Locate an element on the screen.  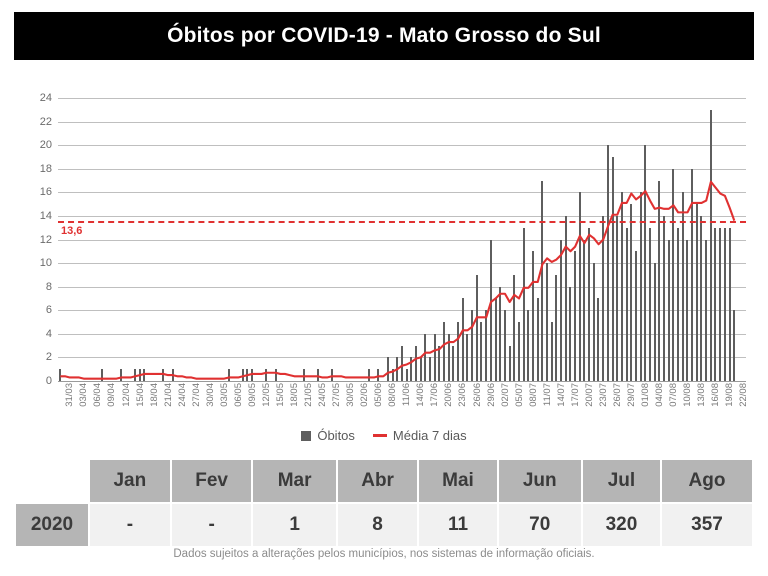
x-tick-label: 14/07 is located at coordinates (561, 395).